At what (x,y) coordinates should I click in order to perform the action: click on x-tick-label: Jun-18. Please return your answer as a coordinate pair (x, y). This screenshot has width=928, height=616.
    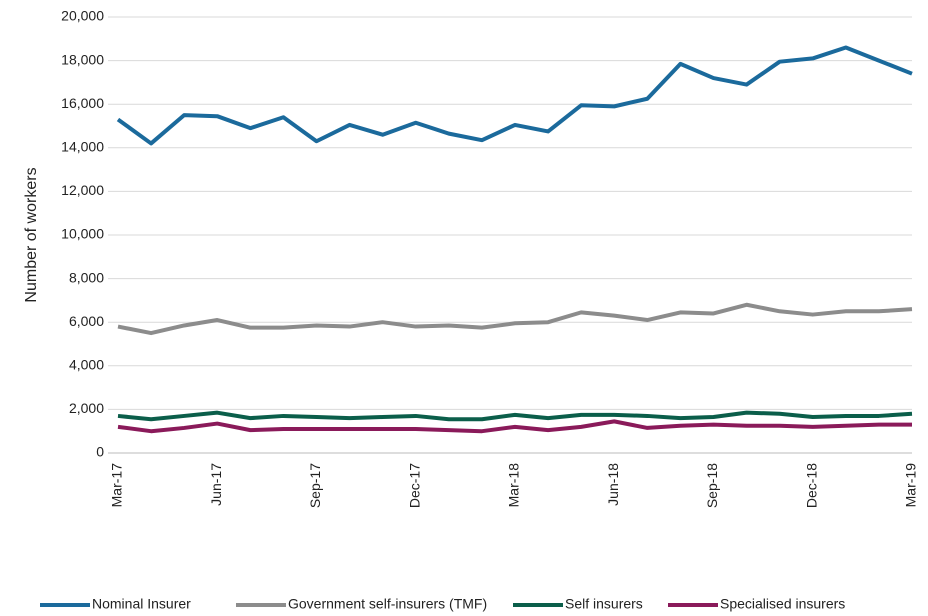
    Looking at the image, I should click on (613, 484).